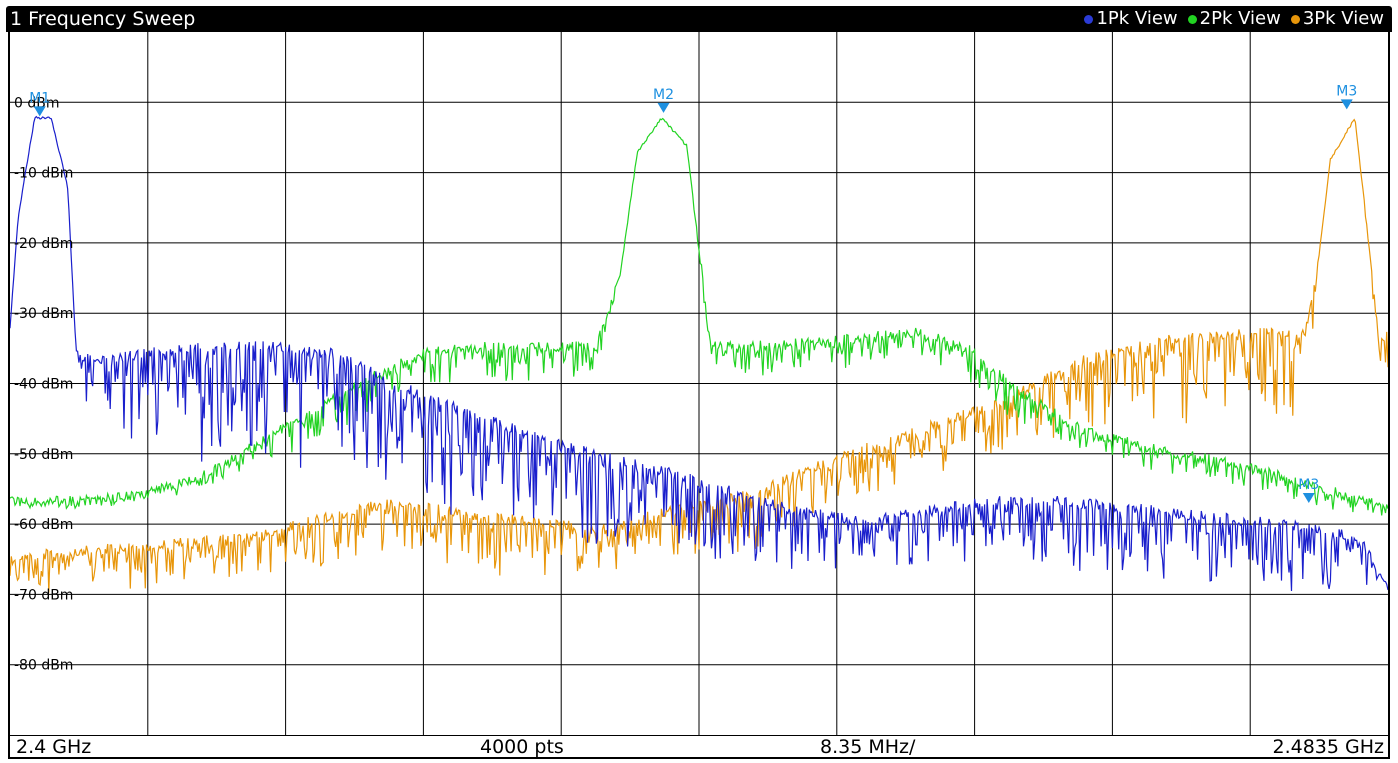  What do you see at coordinates (39, 98) in the screenshot?
I see `marker-label: M1` at bounding box center [39, 98].